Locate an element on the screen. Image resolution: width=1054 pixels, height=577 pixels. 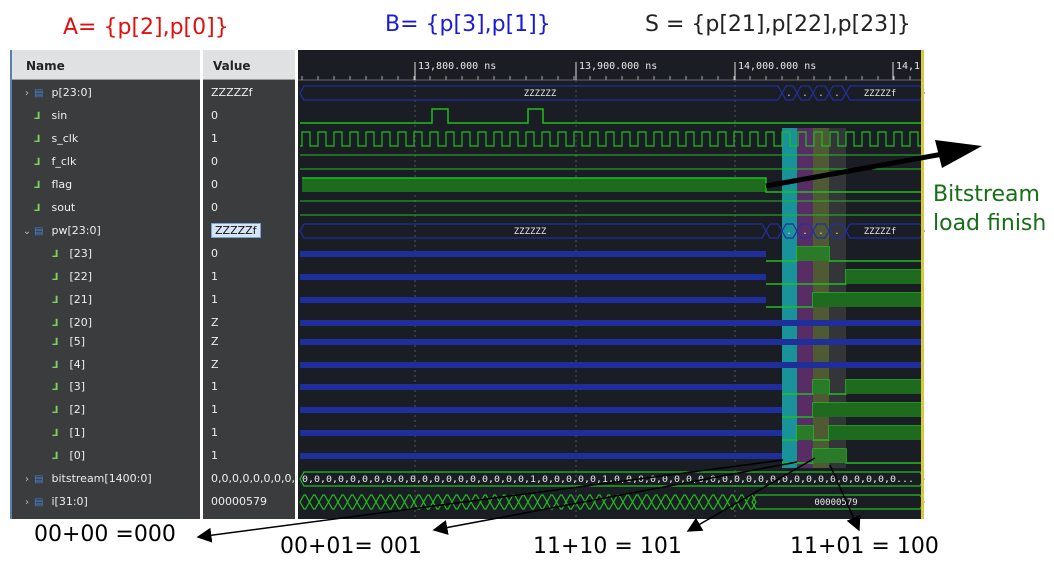
signal-name: s_clk is located at coordinates (63, 138).